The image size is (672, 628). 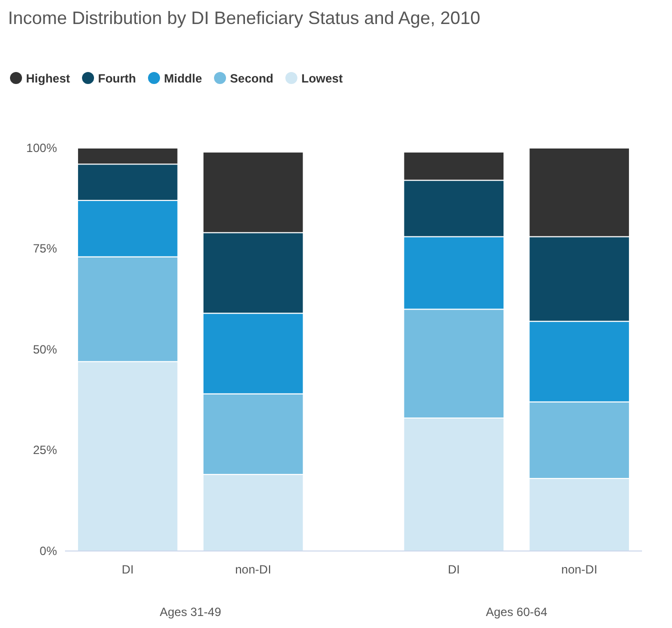 What do you see at coordinates (45, 349) in the screenshot?
I see `y-tick-label: 50%` at bounding box center [45, 349].